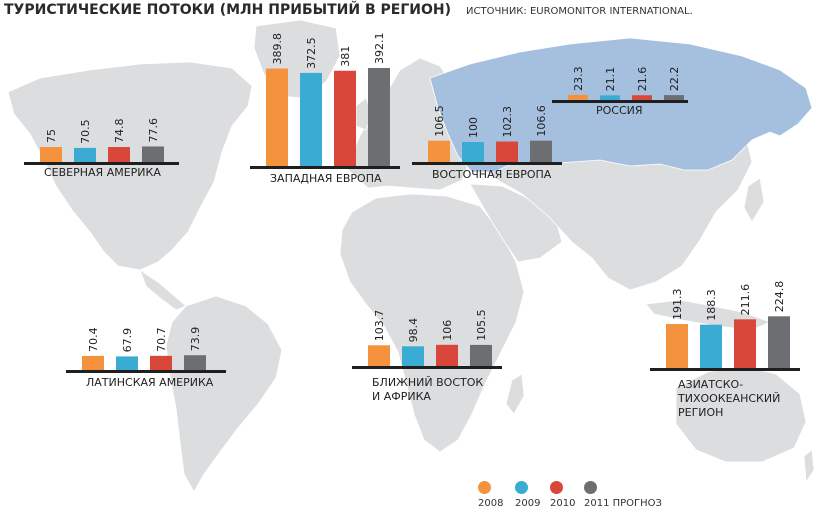 Image resolution: width=815 pixels, height=521 pixels. I want to click on north-america-landmass, so click(130, 166).